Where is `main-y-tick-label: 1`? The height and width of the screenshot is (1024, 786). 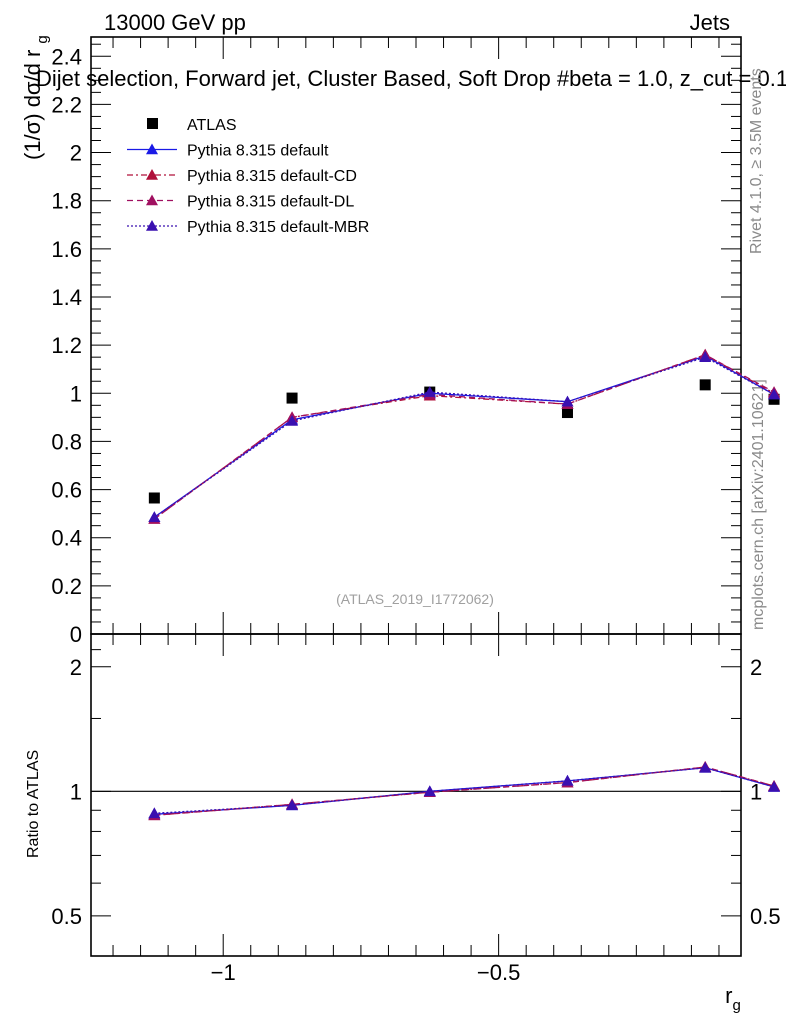 main-y-tick-label: 1 is located at coordinates (76, 393).